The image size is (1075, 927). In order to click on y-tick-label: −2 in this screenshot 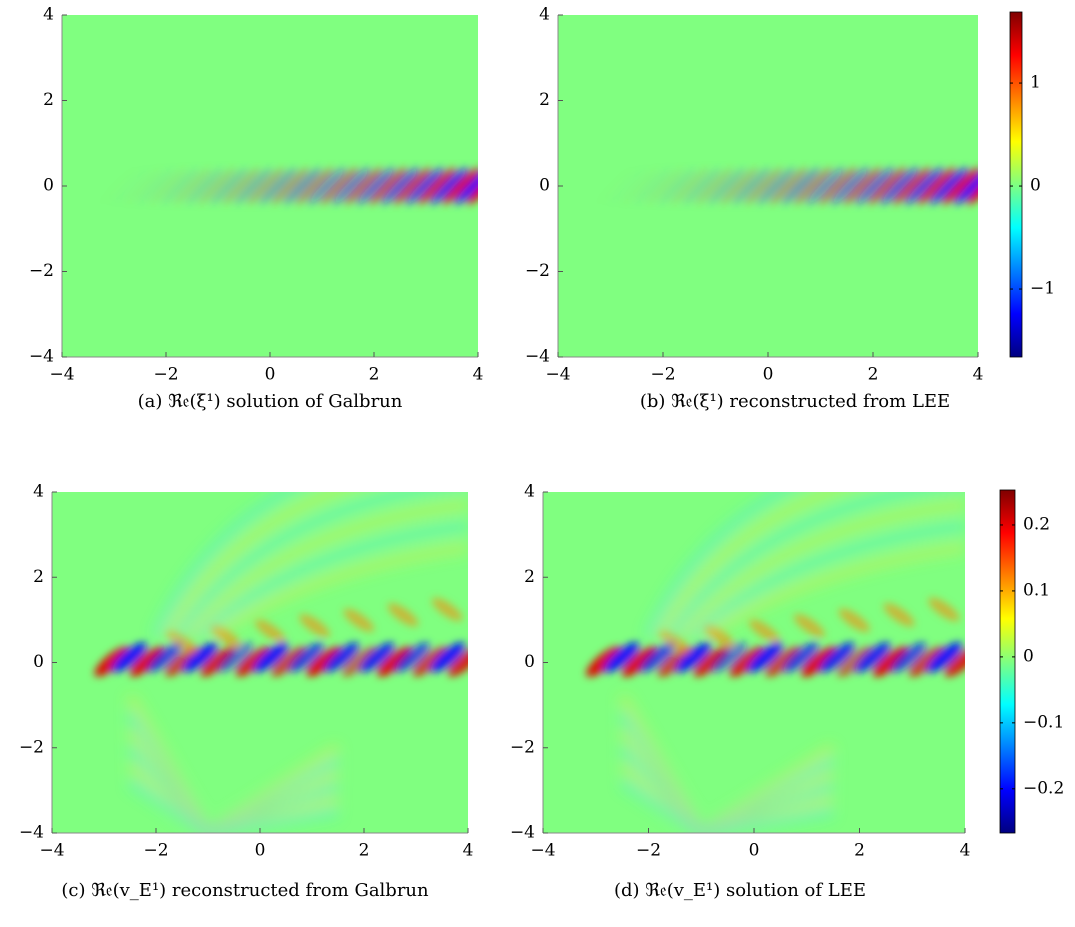, I will do `click(522, 747)`.